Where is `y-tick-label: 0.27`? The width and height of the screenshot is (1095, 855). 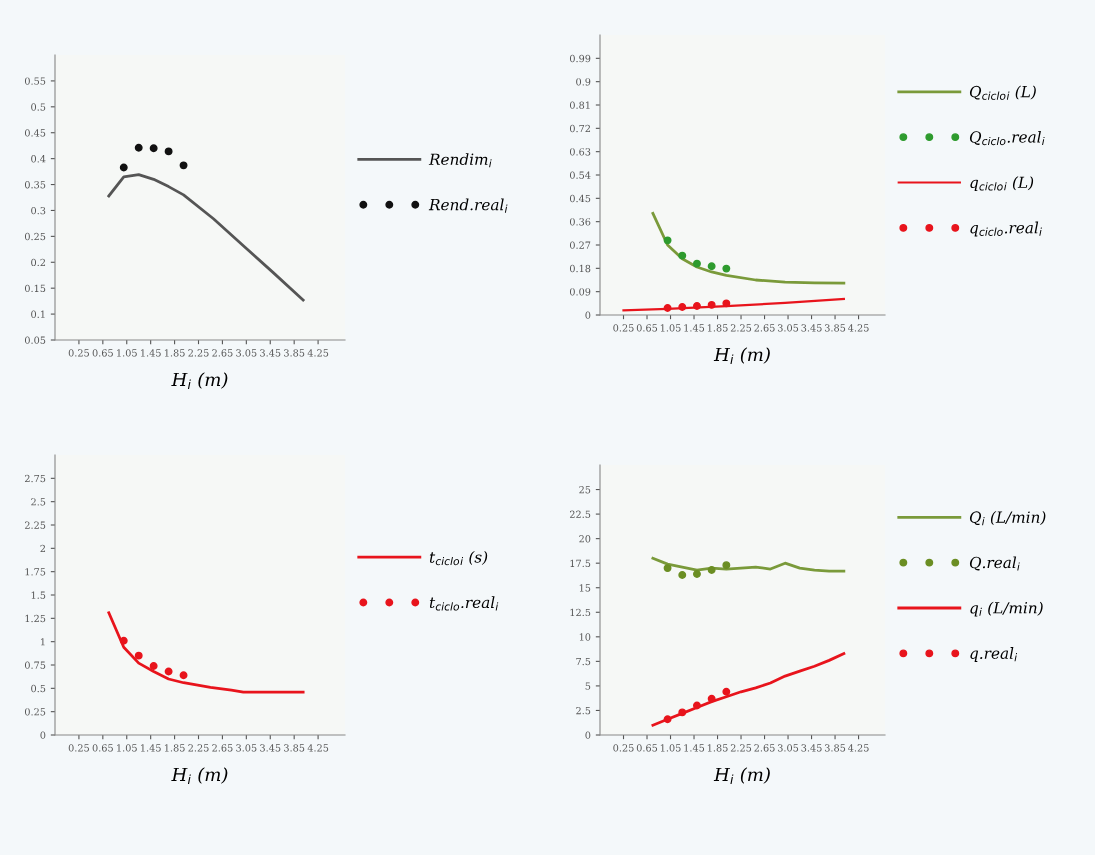
y-tick-label: 0.27 is located at coordinates (580, 245).